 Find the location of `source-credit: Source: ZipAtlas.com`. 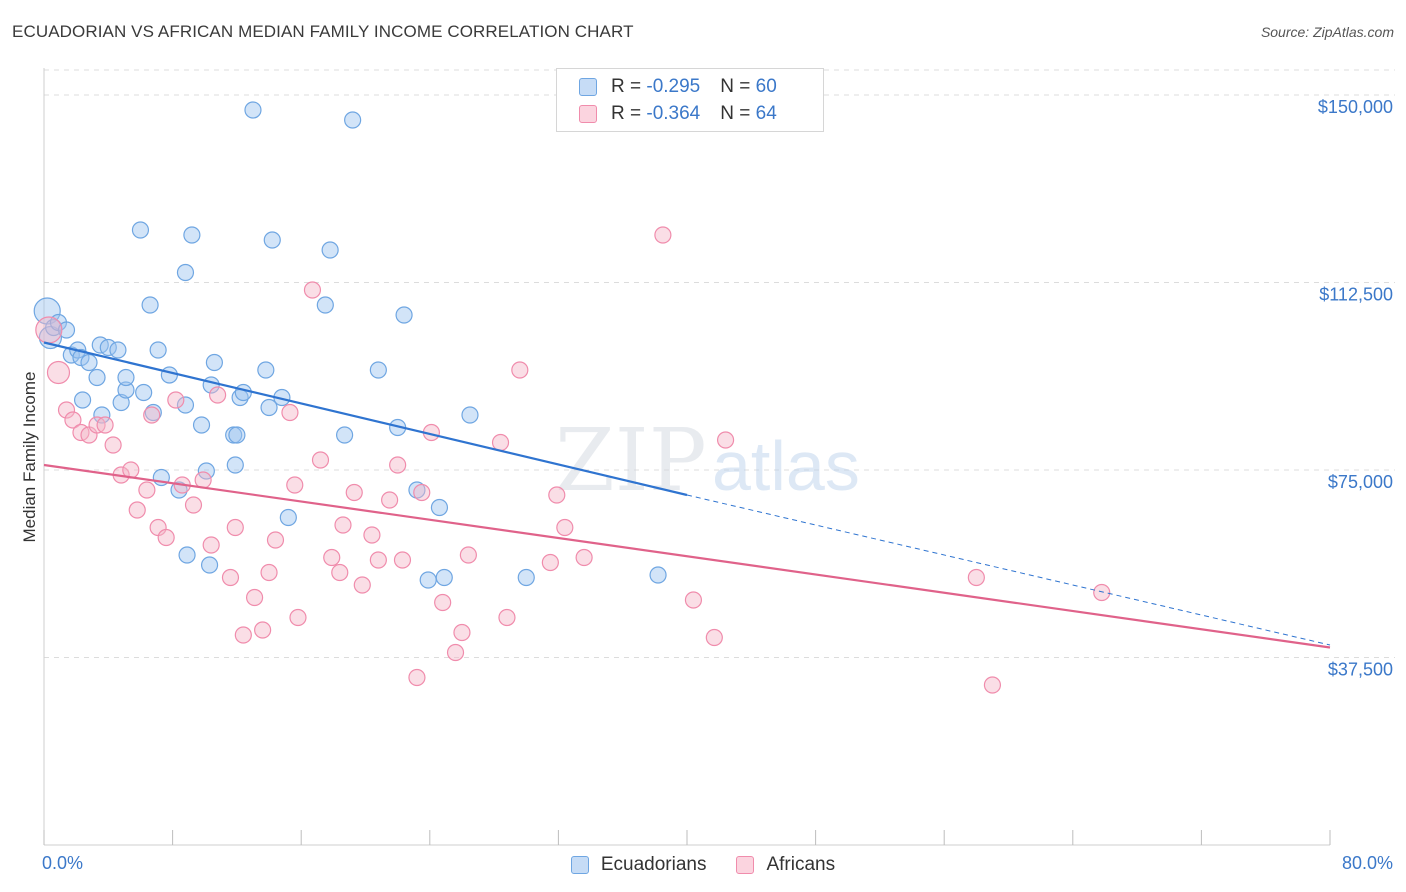

source-credit: Source: ZipAtlas.com is located at coordinates (1327, 32).